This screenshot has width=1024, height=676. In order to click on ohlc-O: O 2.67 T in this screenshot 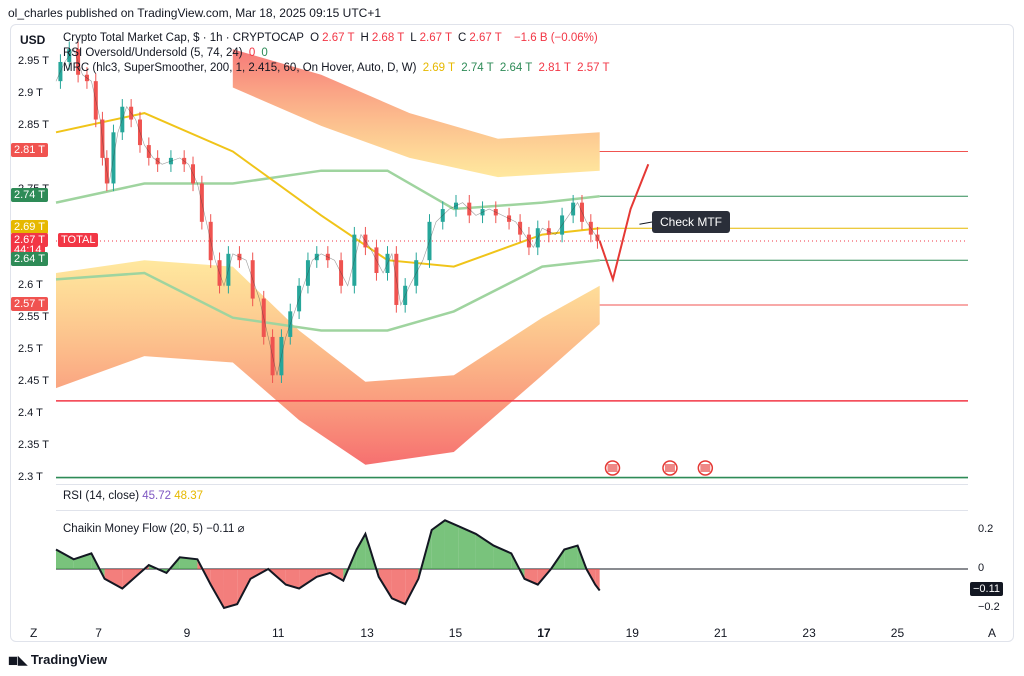, I will do `click(332, 38)`.